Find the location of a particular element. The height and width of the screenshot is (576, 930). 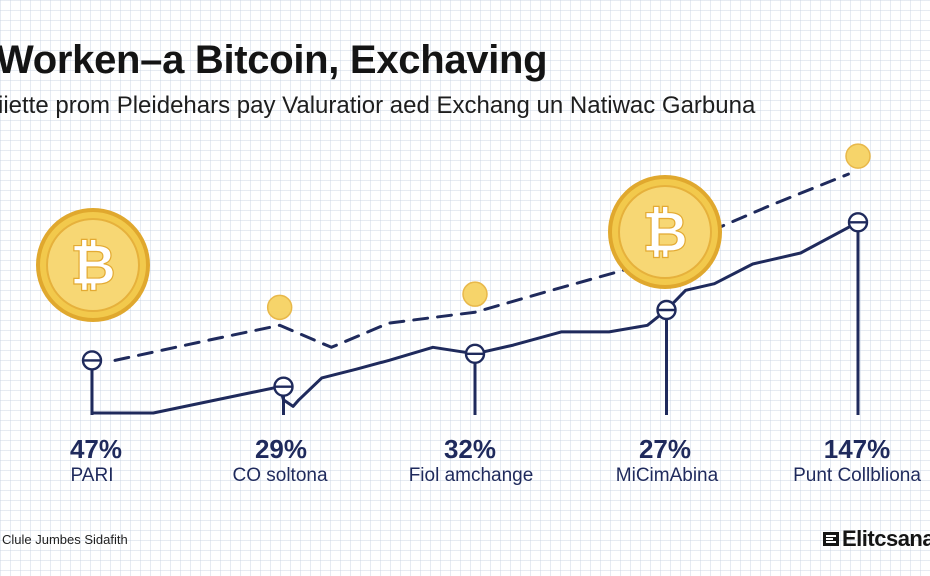

category-label-3: Fiol amchange is located at coordinates (471, 475).